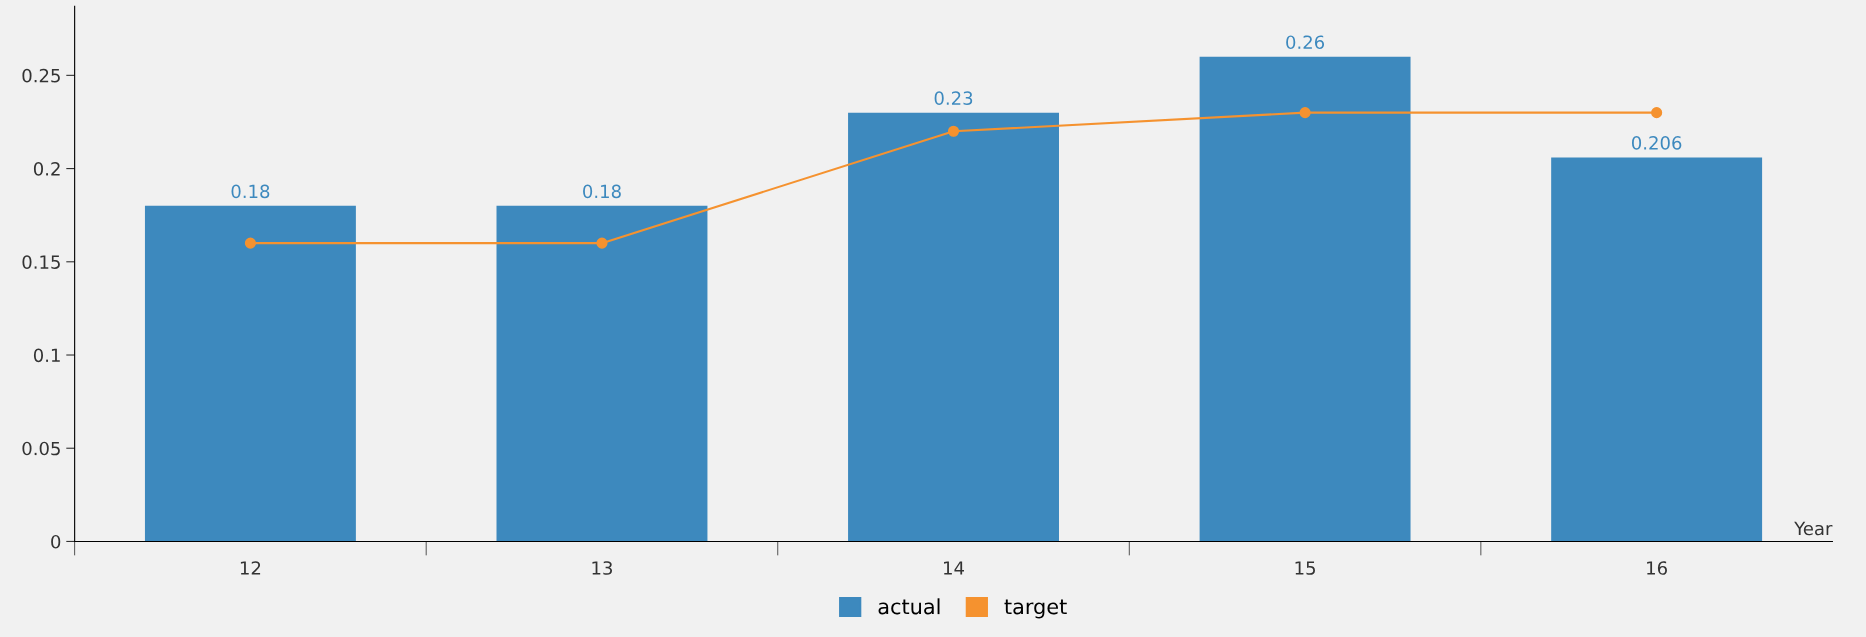 Image resolution: width=1866 pixels, height=637 pixels. Describe the element at coordinates (1305, 42) in the screenshot. I see `data-label: 0.26` at that location.